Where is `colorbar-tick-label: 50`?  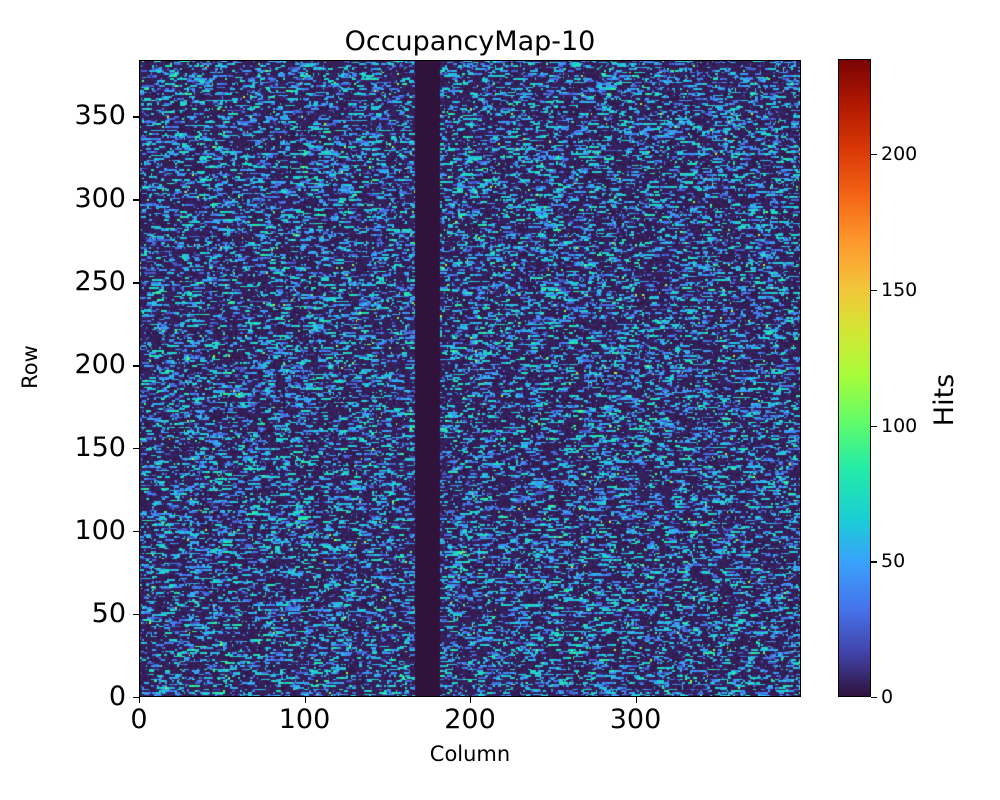 colorbar-tick-label: 50 is located at coordinates (893, 561).